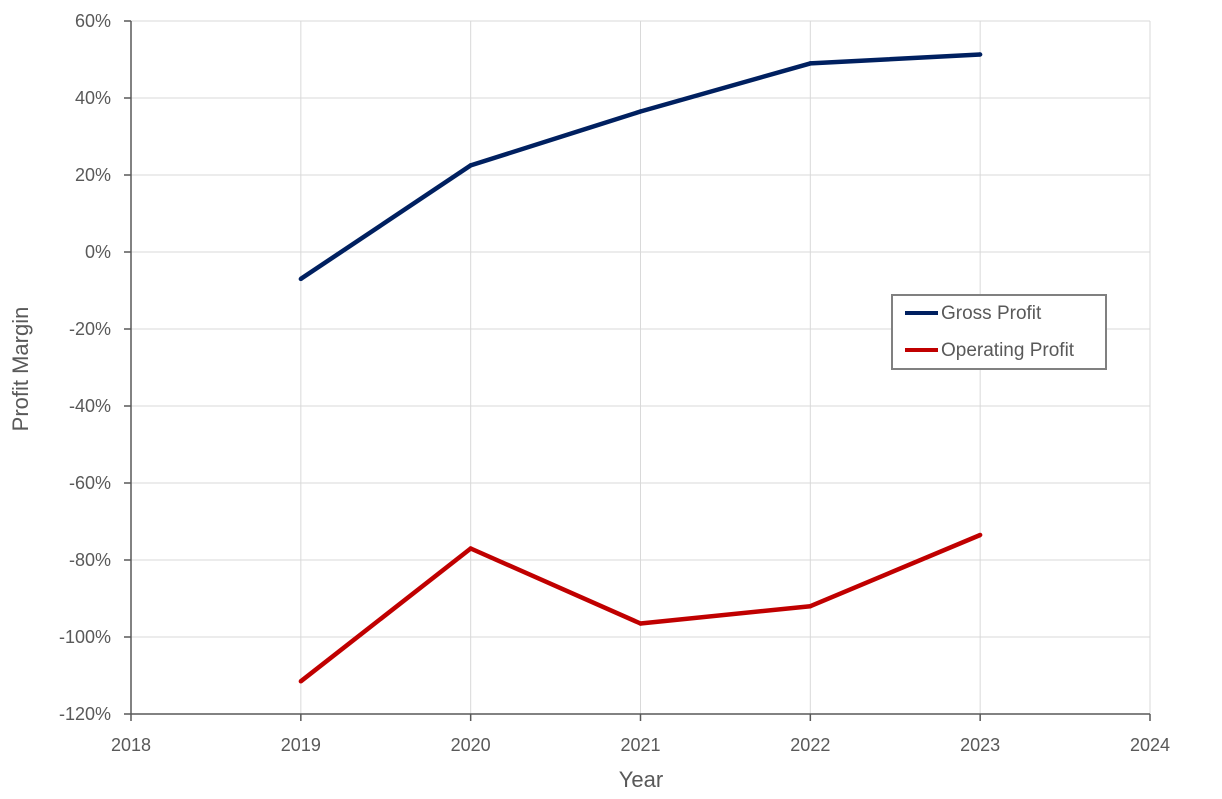 This screenshot has height=799, width=1222. What do you see at coordinates (98, 252) in the screenshot?
I see `y-tick-label: 0%` at bounding box center [98, 252].